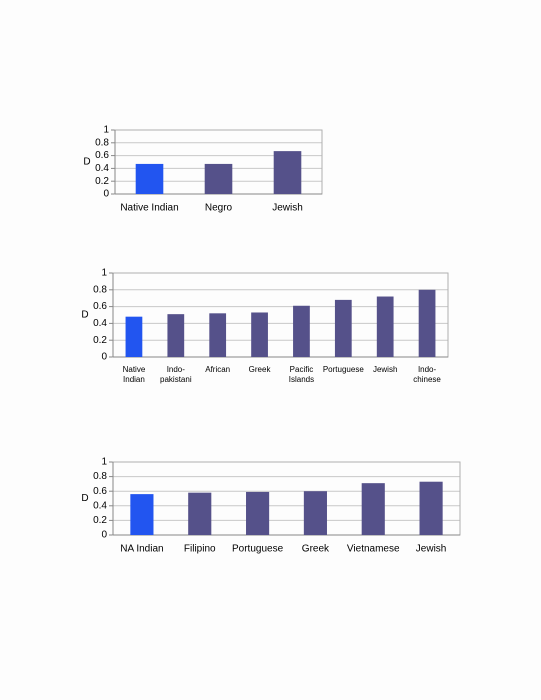  I want to click on x-tick-label-line: Portuguese, so click(343, 369).